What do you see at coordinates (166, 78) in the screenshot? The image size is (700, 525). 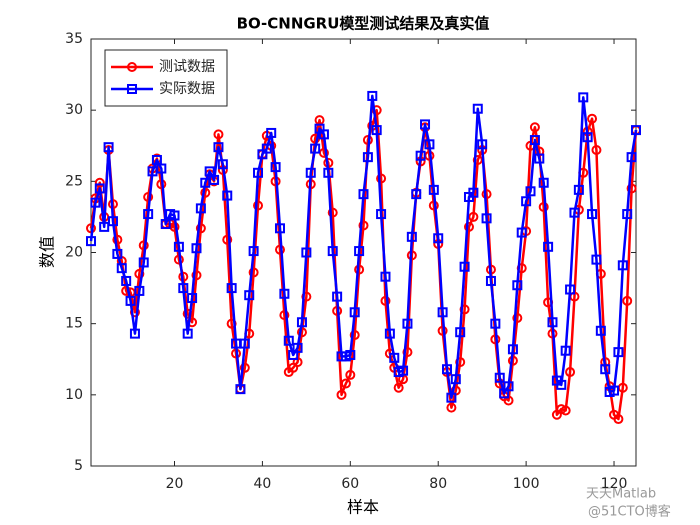 I see `legend-box` at bounding box center [166, 78].